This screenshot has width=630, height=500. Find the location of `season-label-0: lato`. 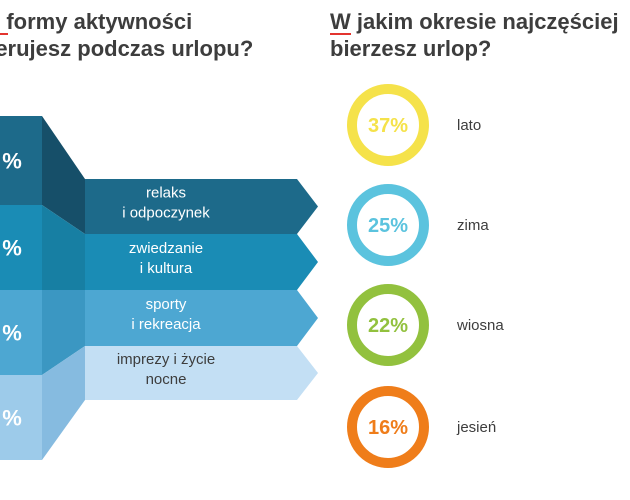

season-label-0: lato is located at coordinates (469, 125).